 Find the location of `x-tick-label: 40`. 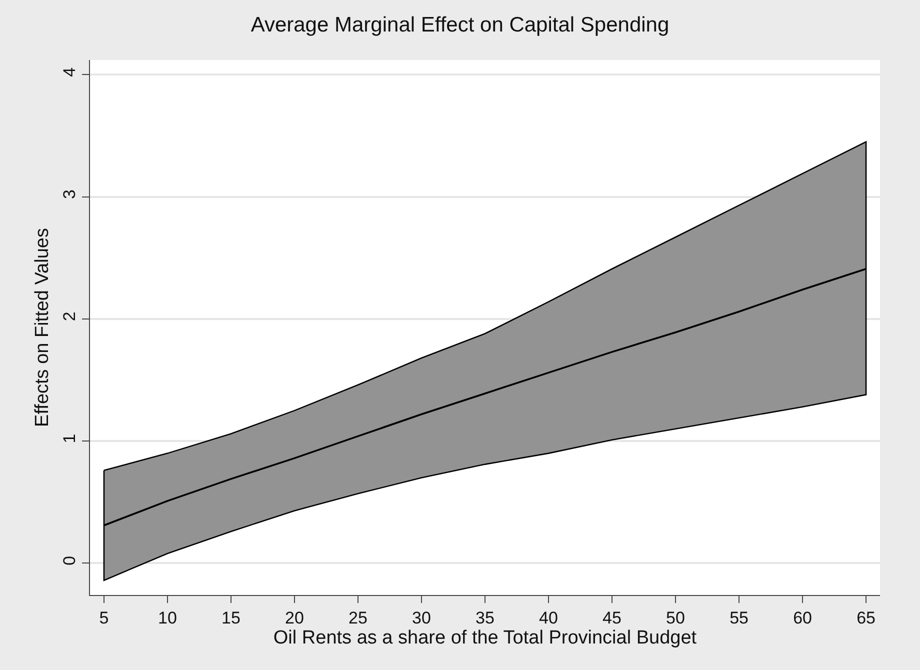

x-tick-label: 40 is located at coordinates (548, 618).